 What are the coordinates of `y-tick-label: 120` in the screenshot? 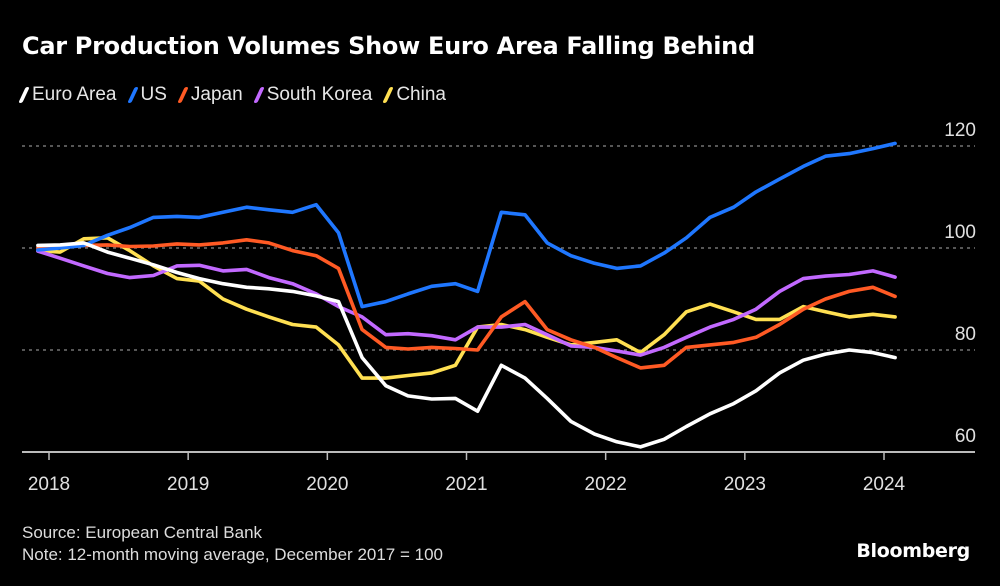 It's located at (960, 130).